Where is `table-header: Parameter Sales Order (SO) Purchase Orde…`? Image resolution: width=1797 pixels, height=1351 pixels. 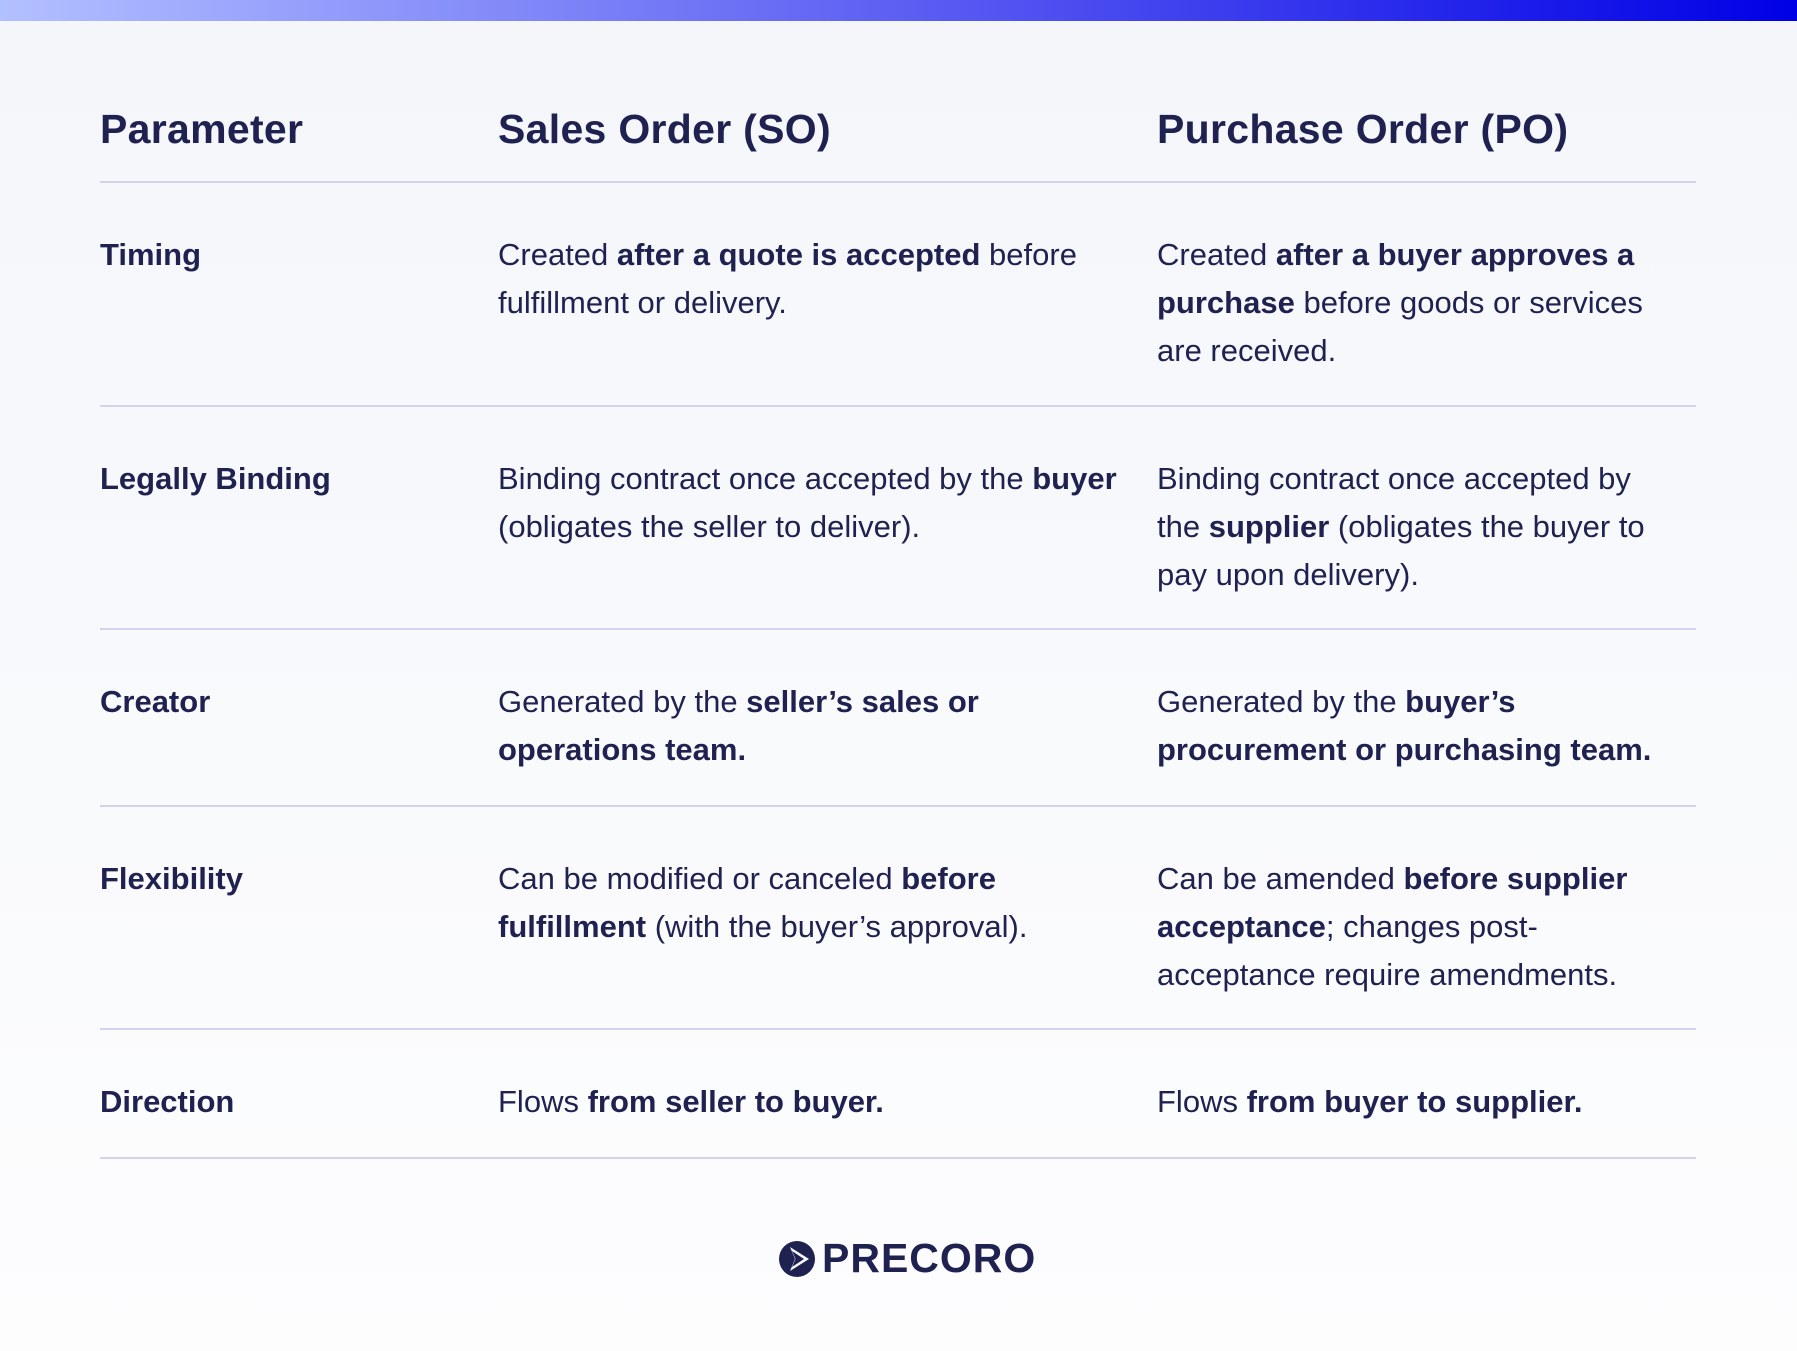 table-header: Parameter Sales Order (SO) Purchase Orde… is located at coordinates (898, 130).